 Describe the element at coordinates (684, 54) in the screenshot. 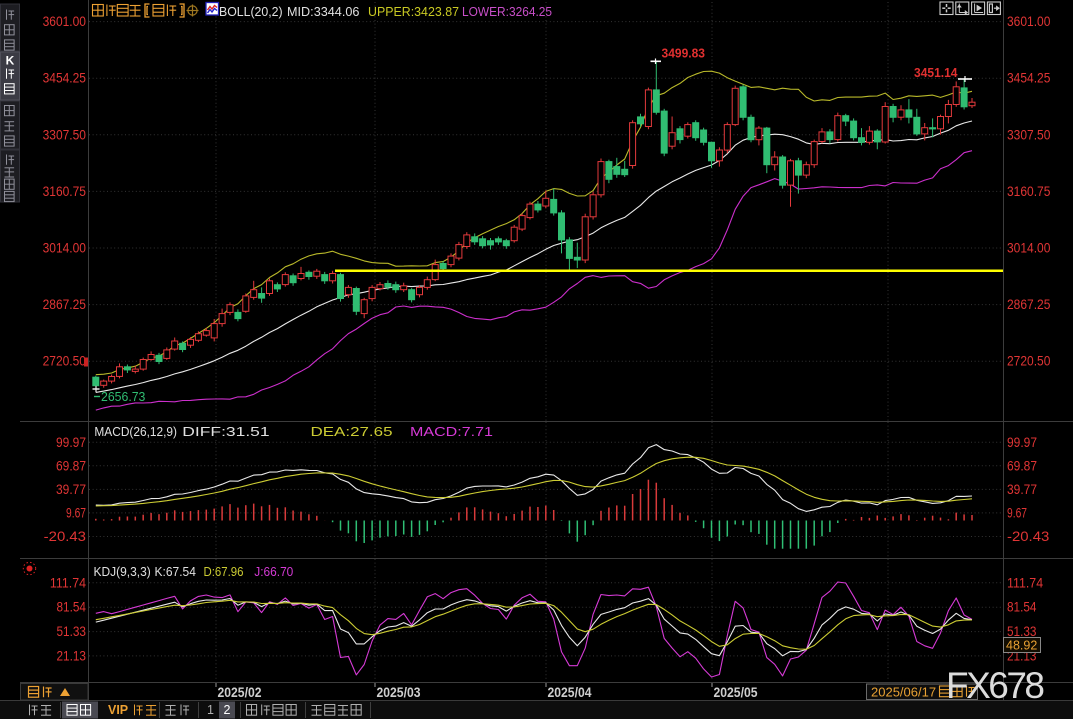

I see `svg-text: 3499.83` at that location.